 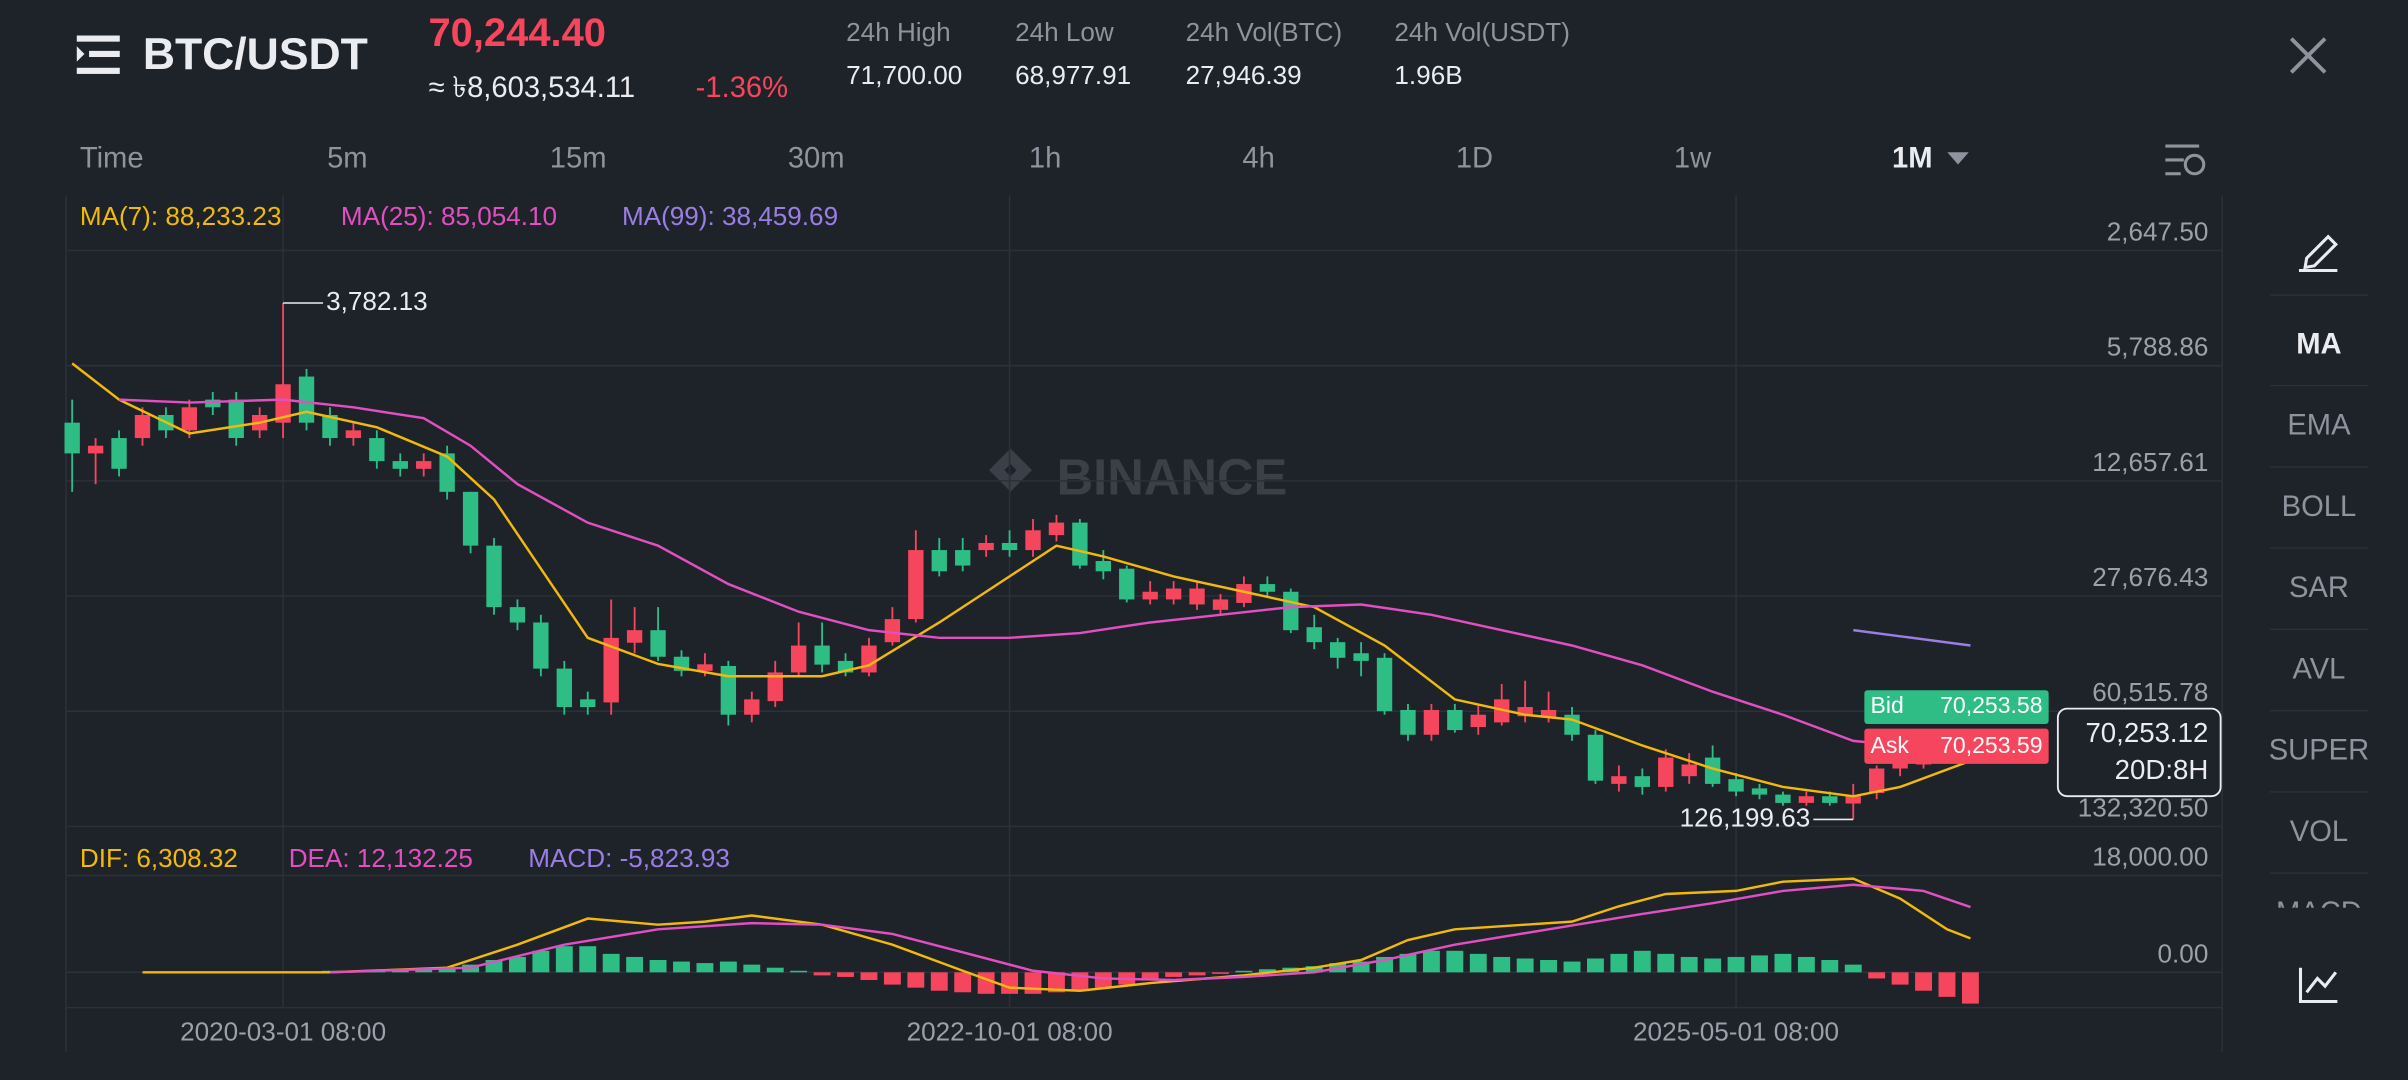 I want to click on macd-legend: DEA: 12,132.25, so click(x=381, y=858).